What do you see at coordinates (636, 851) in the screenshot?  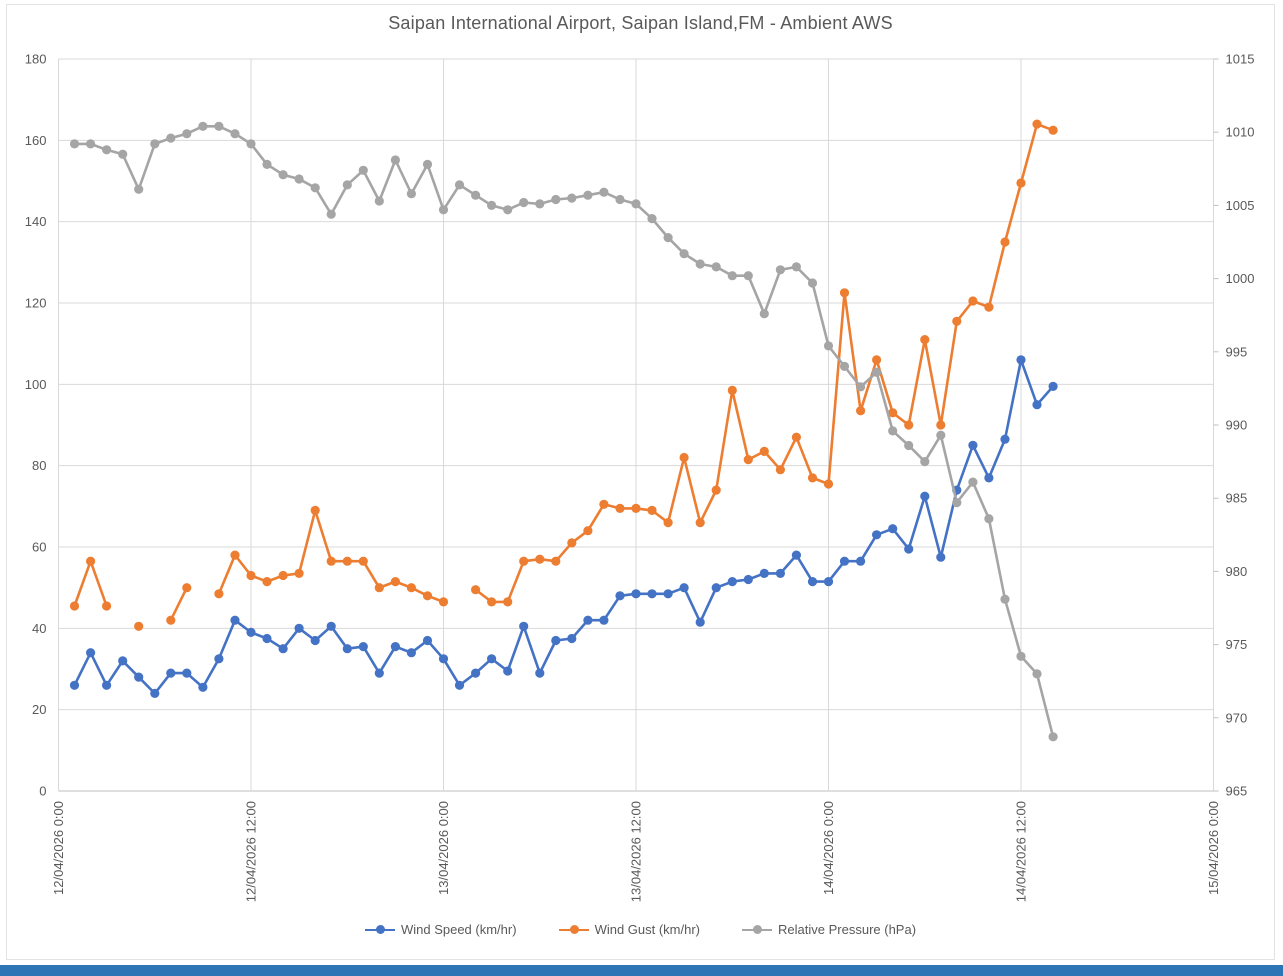 I see `x-axis-tick-label: 13/04/2026 12:00` at bounding box center [636, 851].